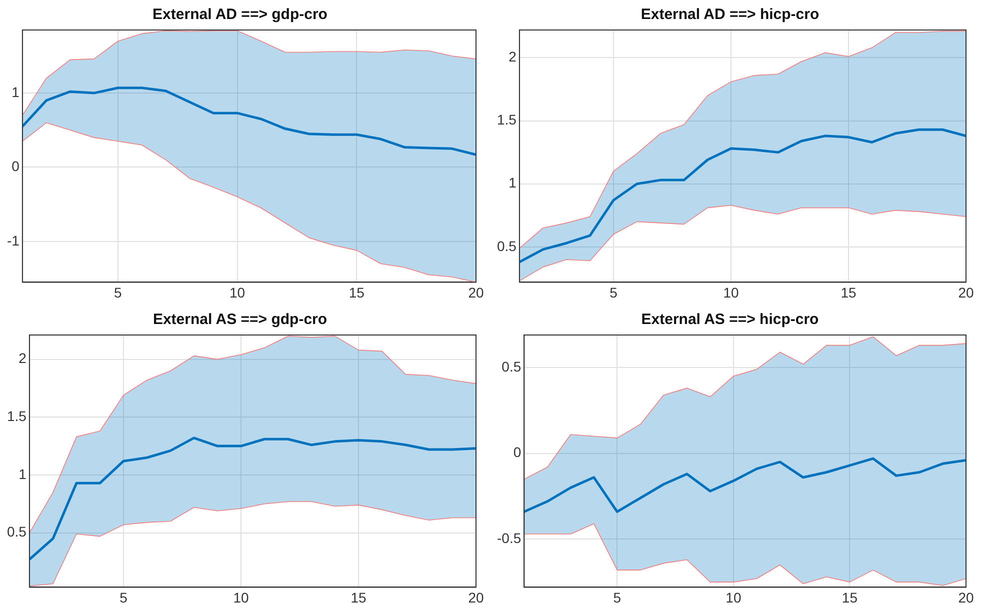 The image size is (983, 615). Describe the element at coordinates (240, 15) in the screenshot. I see `chart-title: External AD ==> gdp-cro` at that location.